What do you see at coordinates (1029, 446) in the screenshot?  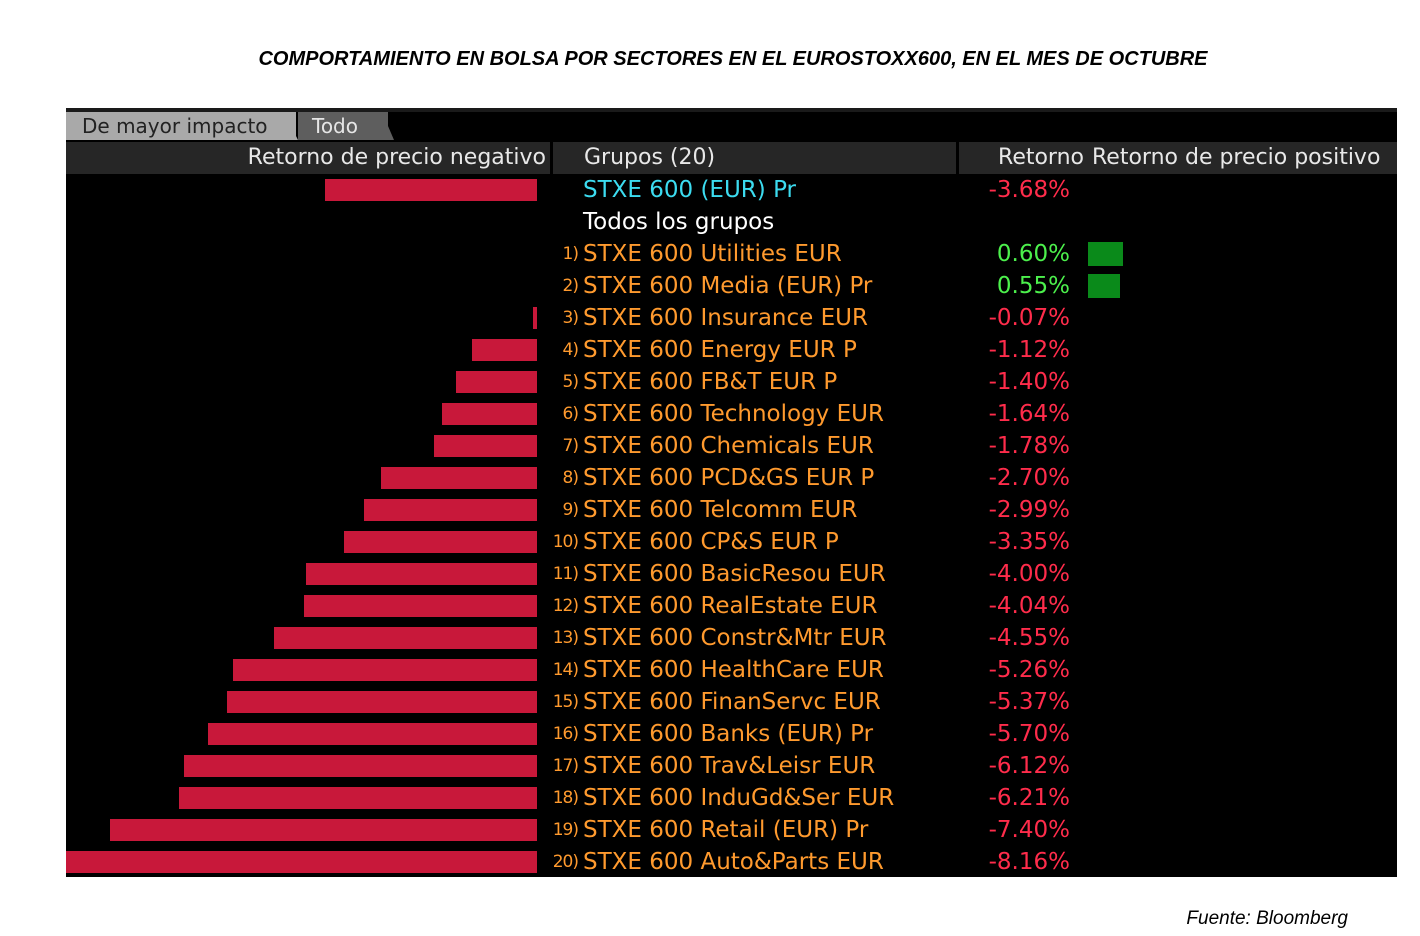 I see `sector-return: -1.78%` at bounding box center [1029, 446].